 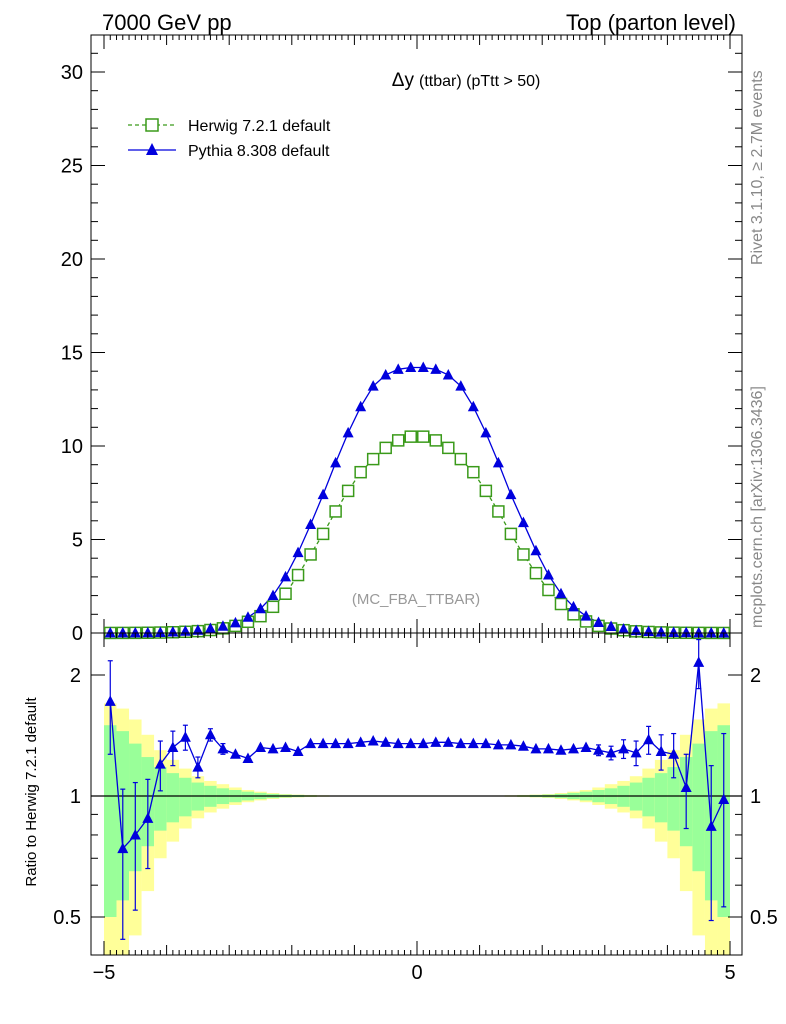 I want to click on rivet-version-label: Rivet 3.1.10, ≥ 2.7M events, so click(x=757, y=167).